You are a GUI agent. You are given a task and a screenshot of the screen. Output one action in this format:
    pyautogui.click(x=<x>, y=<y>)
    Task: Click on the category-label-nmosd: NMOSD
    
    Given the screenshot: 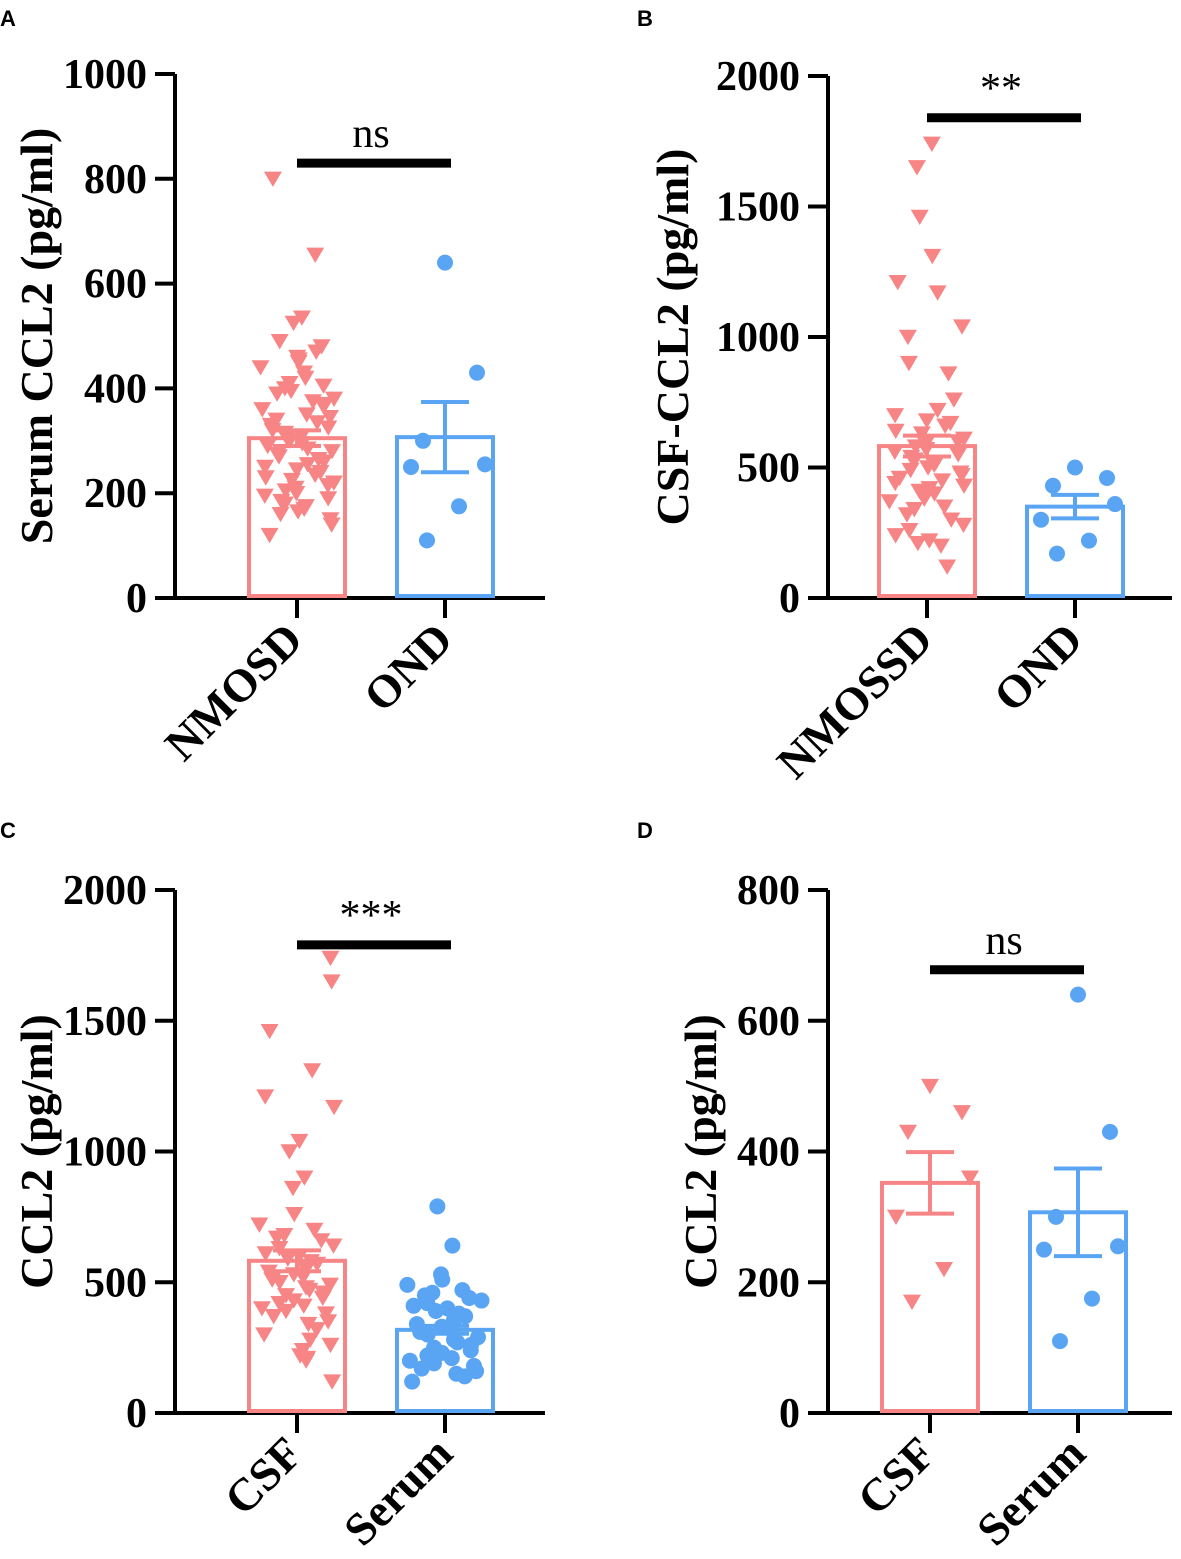 What is the action you would take?
    pyautogui.click(x=233, y=691)
    